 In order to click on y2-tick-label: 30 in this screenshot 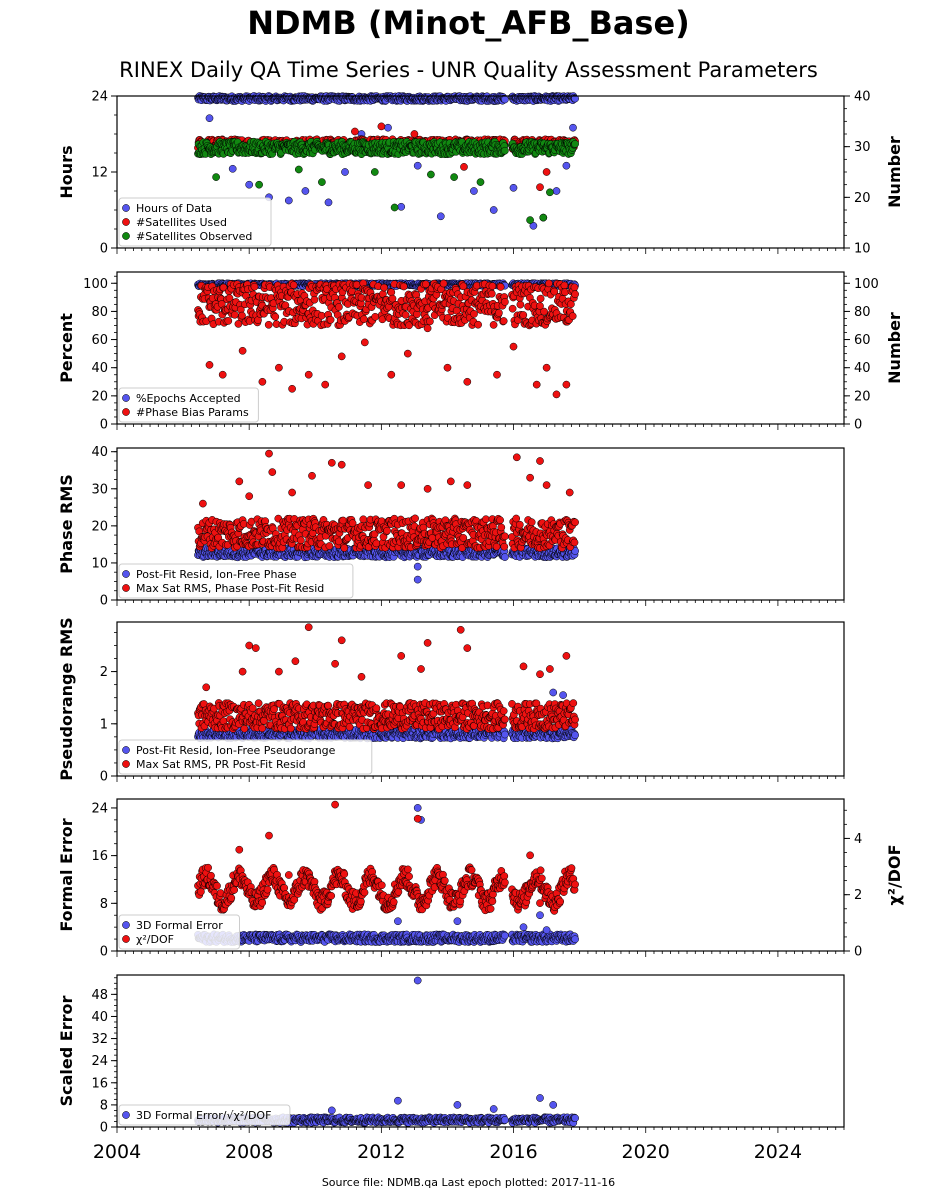, I will do `click(862, 147)`.